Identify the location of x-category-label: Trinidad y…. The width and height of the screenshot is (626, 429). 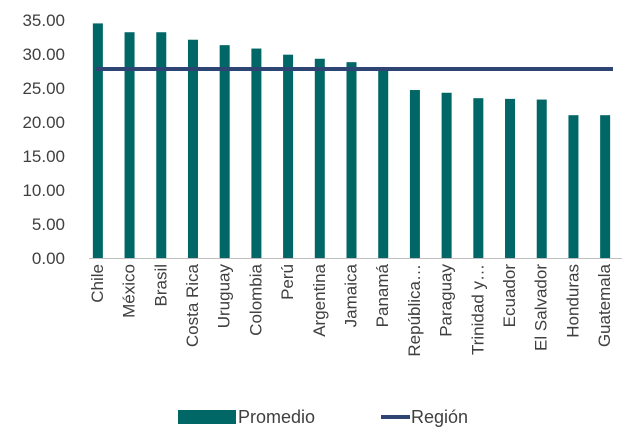
(477, 309).